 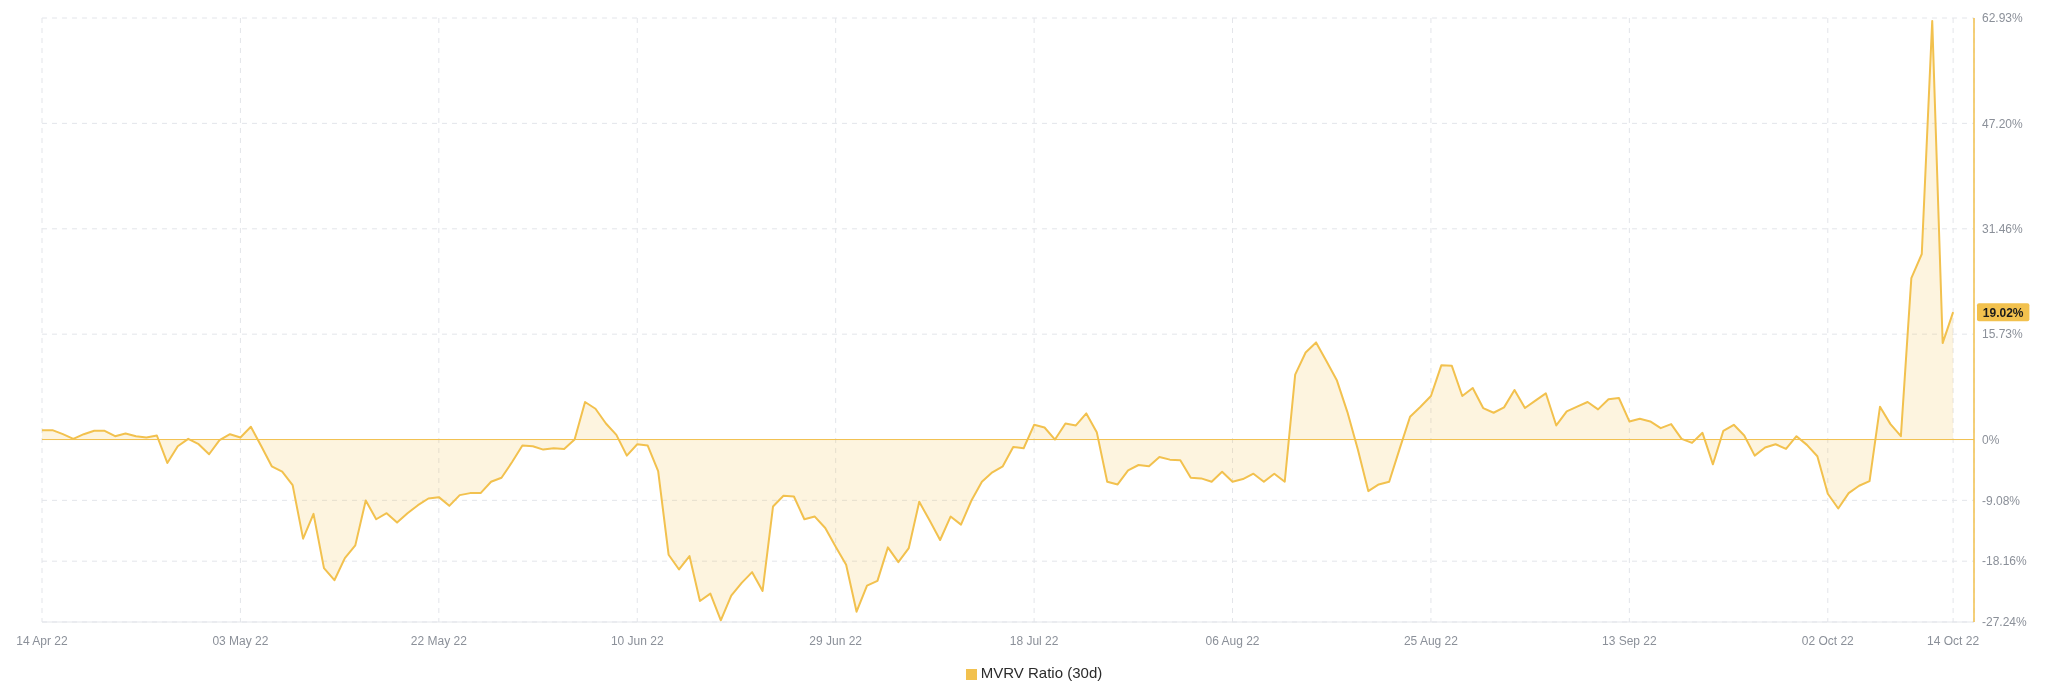 I want to click on y-tick-label: 15.73%, so click(x=2003, y=334).